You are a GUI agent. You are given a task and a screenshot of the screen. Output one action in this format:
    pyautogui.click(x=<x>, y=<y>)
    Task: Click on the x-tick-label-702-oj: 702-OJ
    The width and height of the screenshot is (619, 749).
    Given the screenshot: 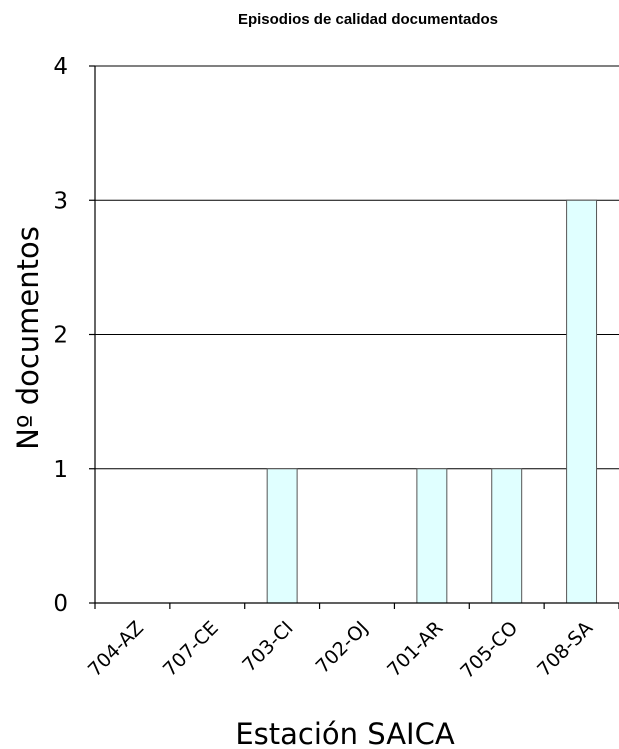 What is the action you would take?
    pyautogui.click(x=342, y=647)
    